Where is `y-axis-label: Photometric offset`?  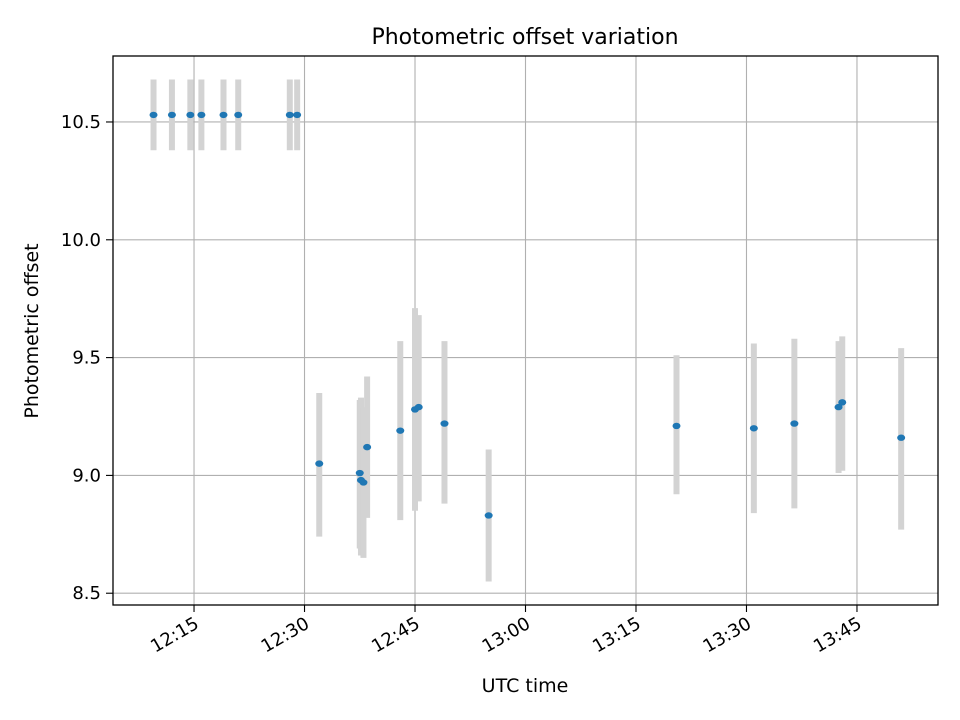
y-axis-label: Photometric offset is located at coordinates (32, 330).